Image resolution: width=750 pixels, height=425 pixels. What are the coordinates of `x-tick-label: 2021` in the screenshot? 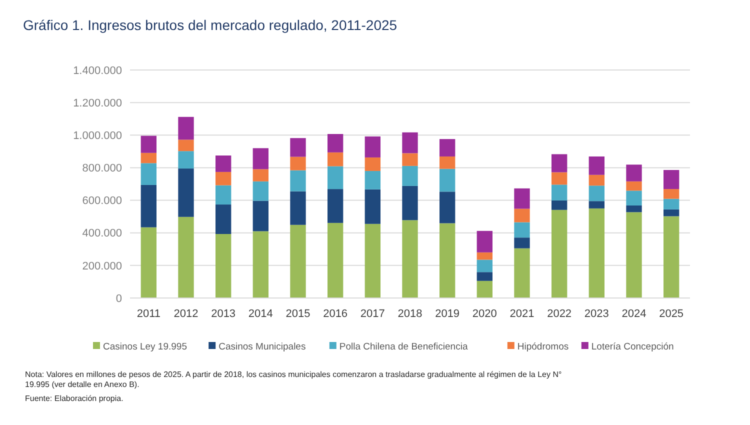 It's located at (522, 314).